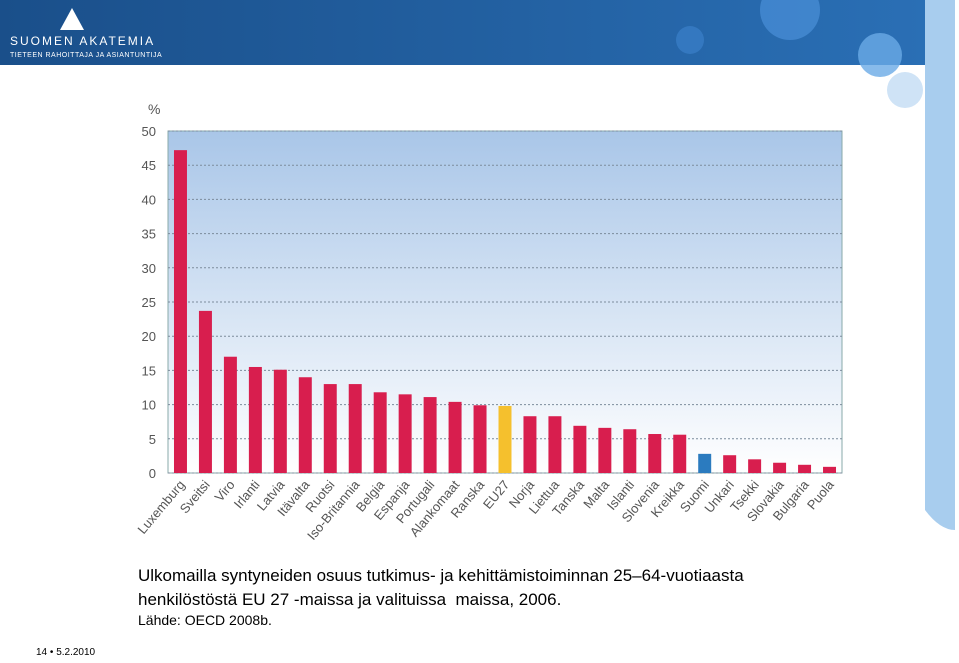 This screenshot has height=663, width=959. What do you see at coordinates (42, 652) in the screenshot?
I see `page-number: 14` at bounding box center [42, 652].